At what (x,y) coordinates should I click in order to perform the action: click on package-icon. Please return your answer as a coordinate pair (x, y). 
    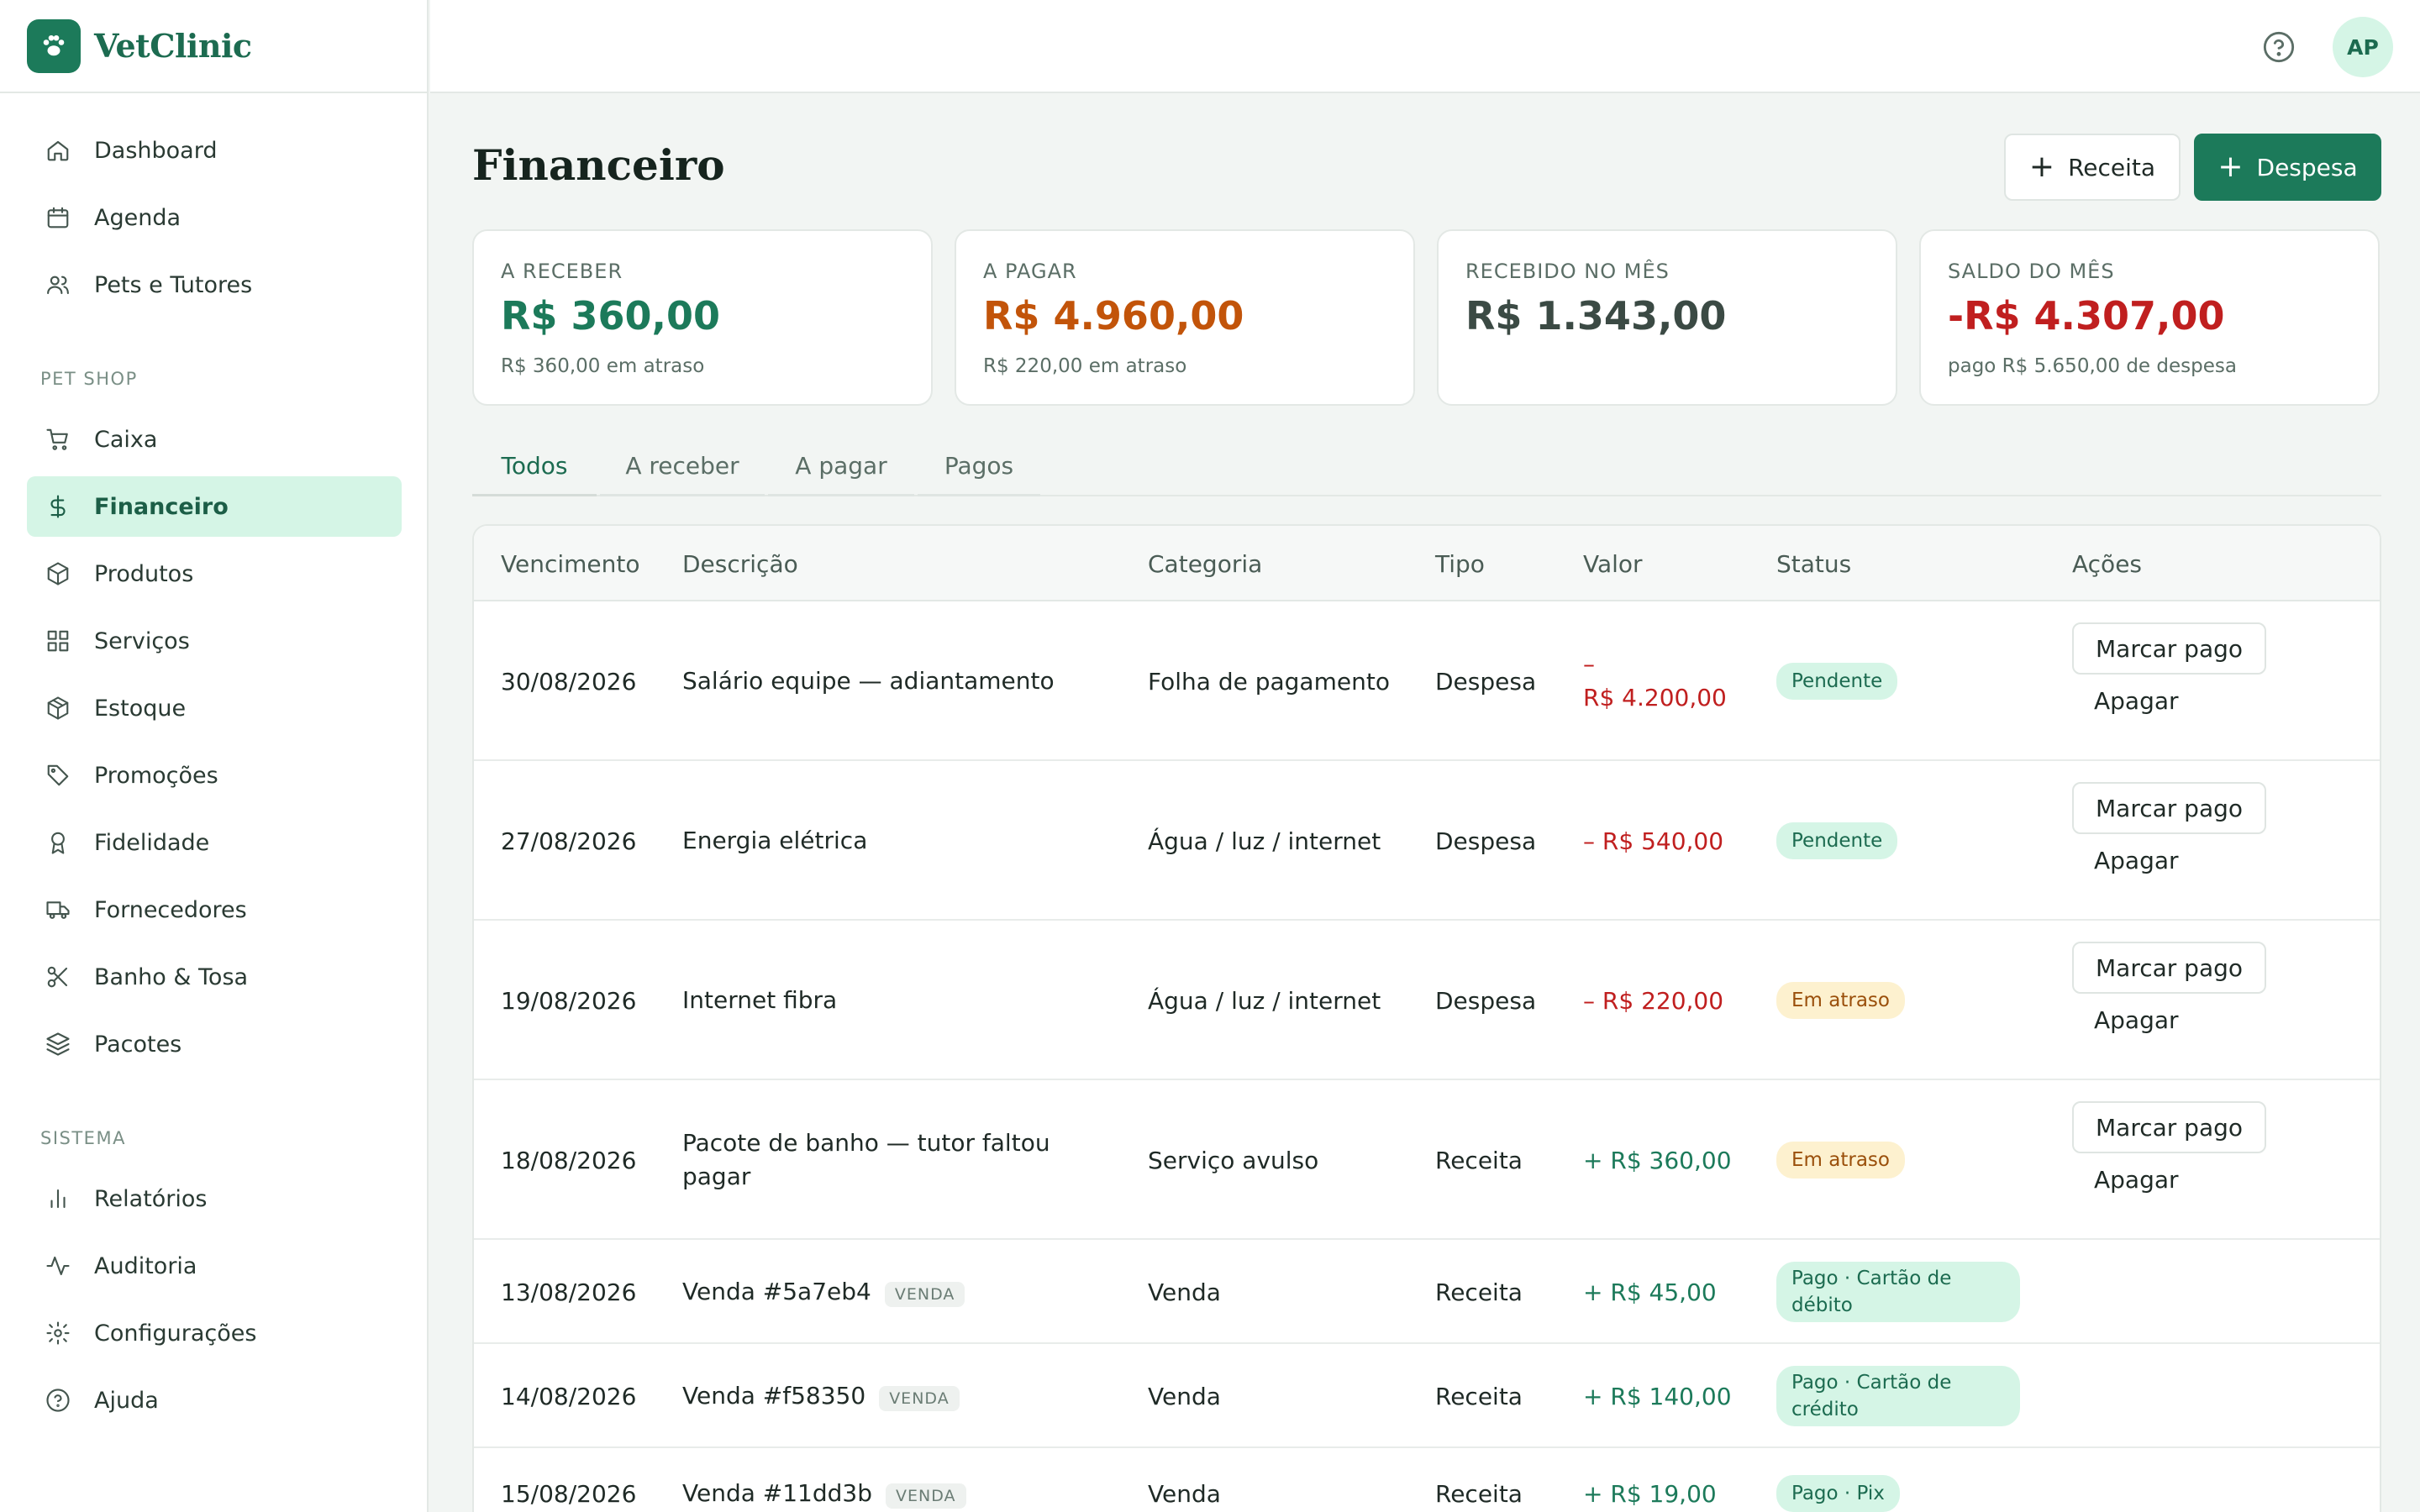
    Looking at the image, I should click on (58, 708).